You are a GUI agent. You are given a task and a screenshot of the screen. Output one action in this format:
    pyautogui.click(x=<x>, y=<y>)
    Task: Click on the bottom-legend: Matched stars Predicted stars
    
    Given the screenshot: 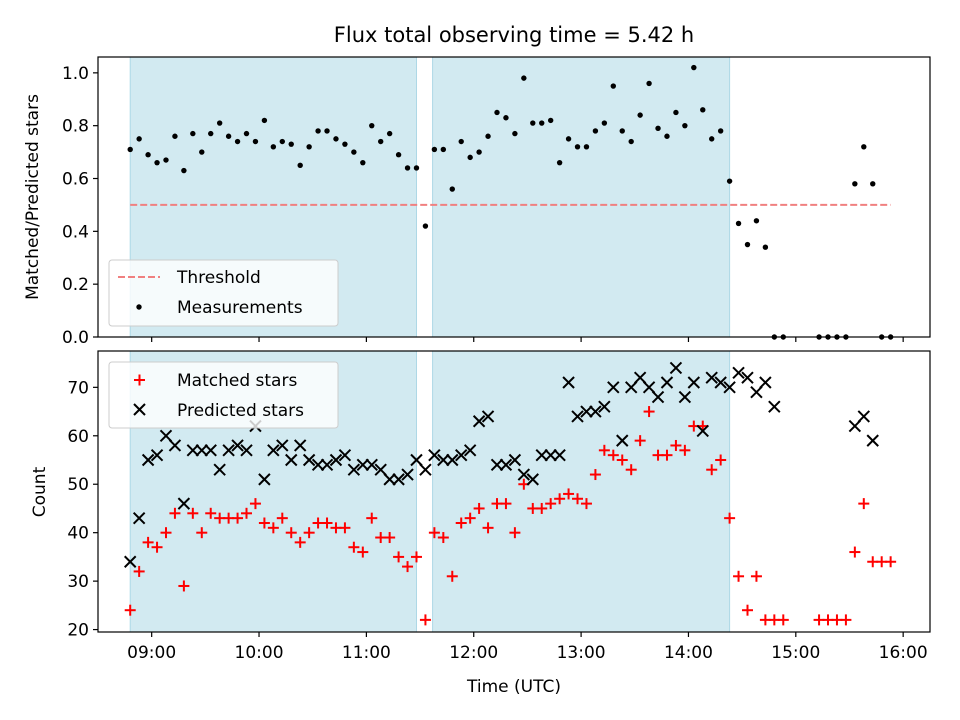 What is the action you would take?
    pyautogui.click(x=223, y=395)
    